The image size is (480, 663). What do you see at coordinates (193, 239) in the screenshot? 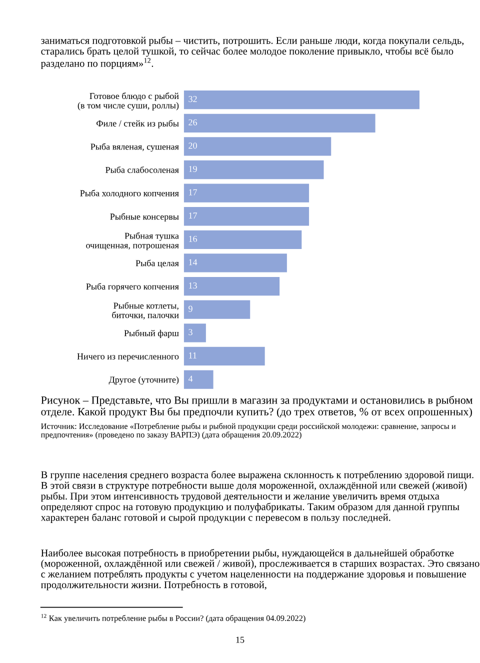
I see `data-label: 16` at bounding box center [193, 239].